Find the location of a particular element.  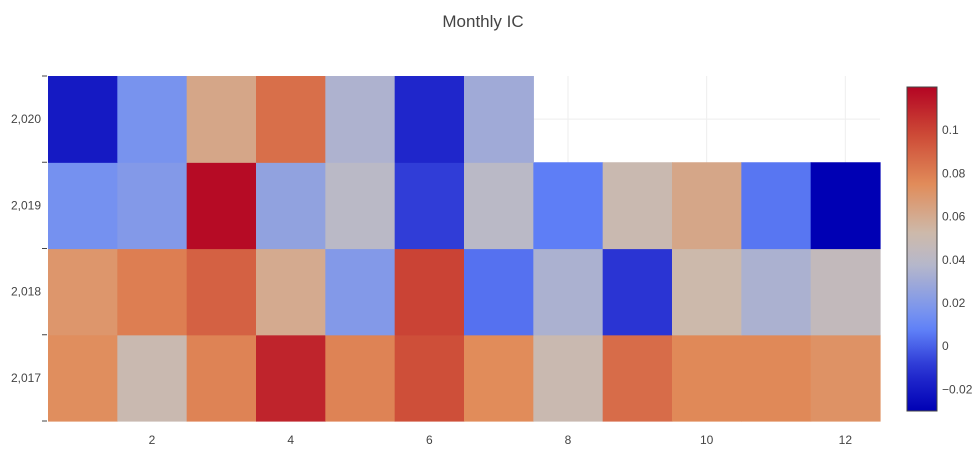

x-tick-label: 10 is located at coordinates (707, 440).